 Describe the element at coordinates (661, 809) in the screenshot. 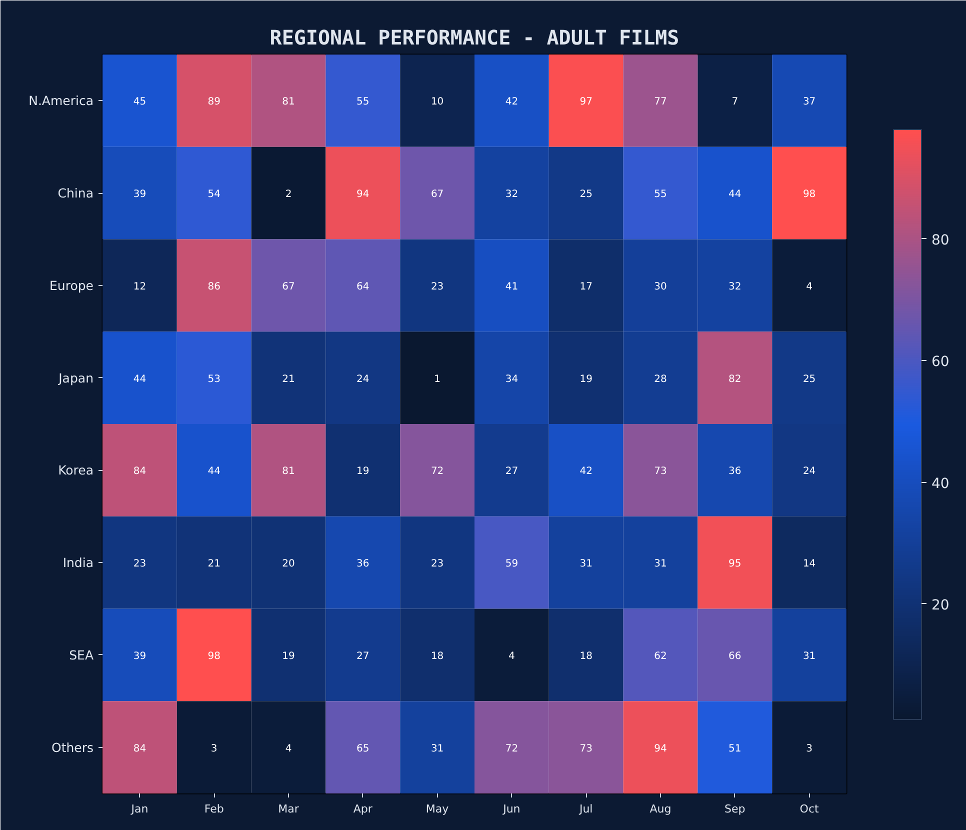

I see `x-tick-label: Aug` at that location.